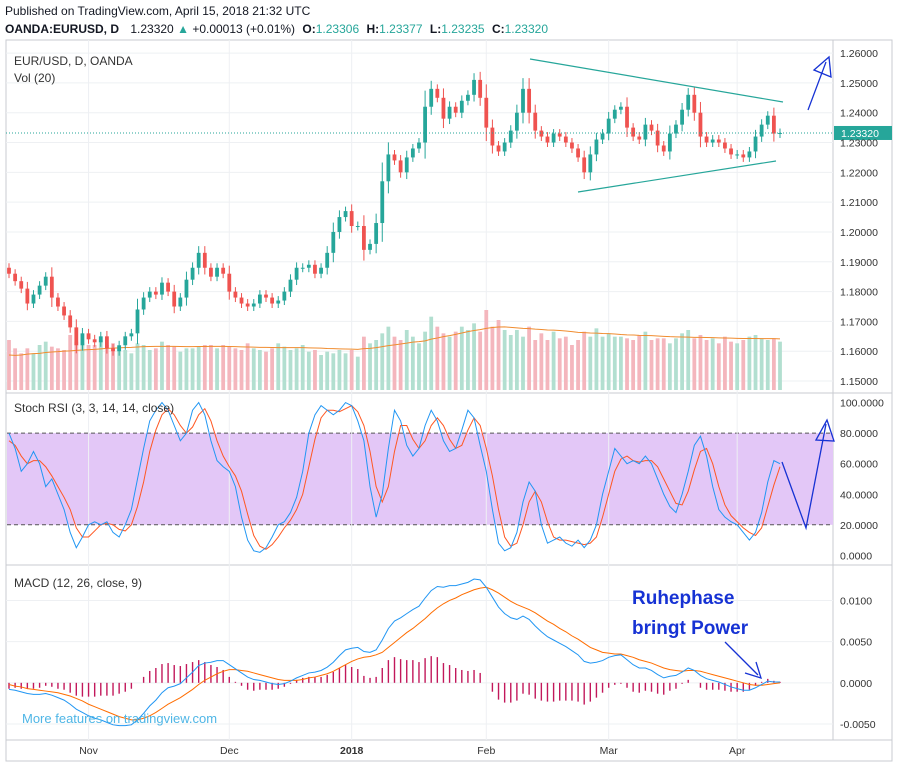  Describe the element at coordinates (859, 114) in the screenshot. I see `price-tick-label: 1.24000` at that location.